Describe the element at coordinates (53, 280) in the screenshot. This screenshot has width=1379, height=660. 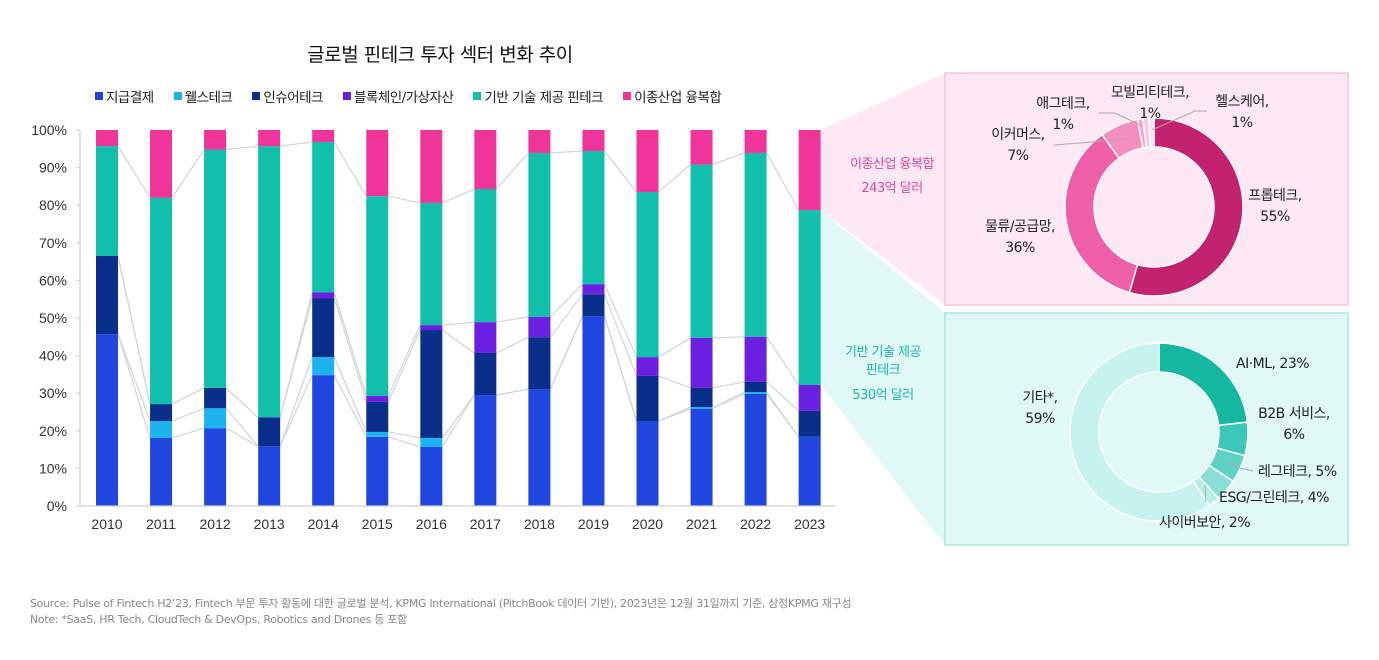
I see `y-tick-label: 60%` at that location.